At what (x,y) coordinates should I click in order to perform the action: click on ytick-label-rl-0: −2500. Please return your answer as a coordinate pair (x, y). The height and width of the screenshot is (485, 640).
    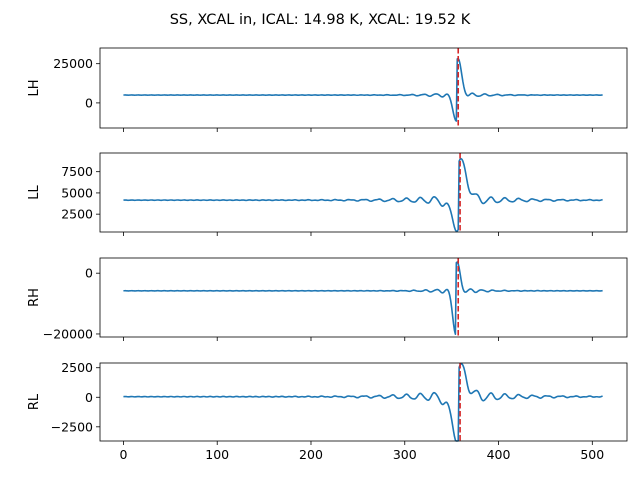
    Looking at the image, I should click on (72, 426).